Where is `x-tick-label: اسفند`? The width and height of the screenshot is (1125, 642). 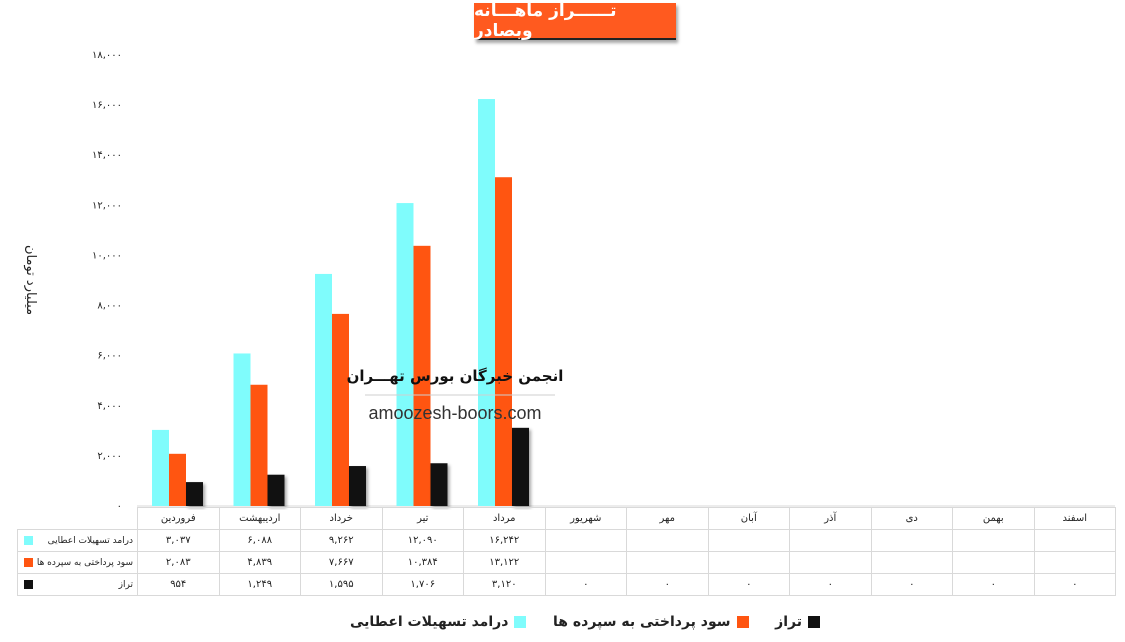
x-tick-label: اسفند is located at coordinates (1074, 518).